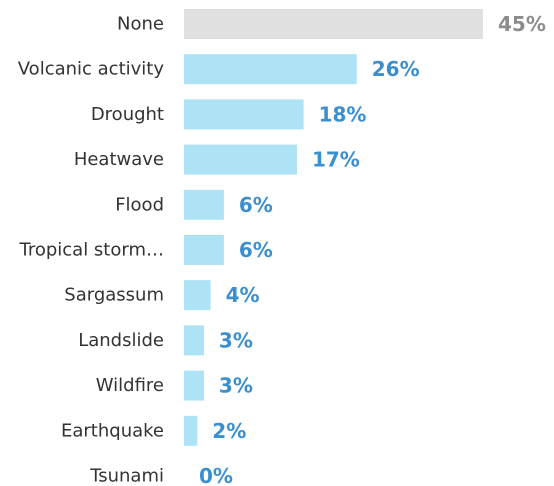  What do you see at coordinates (216, 475) in the screenshot?
I see `value-label: 0%` at bounding box center [216, 475].